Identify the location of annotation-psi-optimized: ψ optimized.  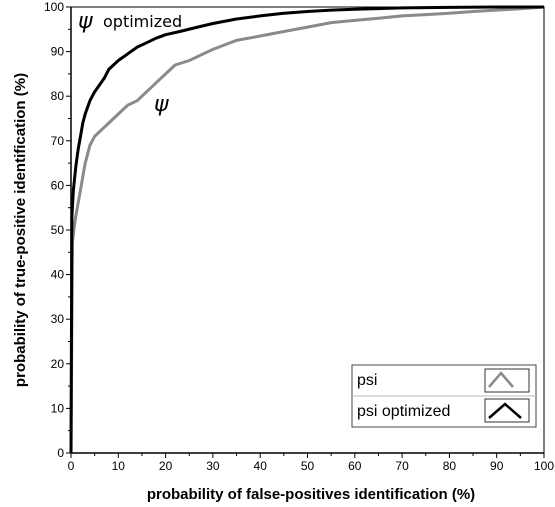
(130, 21).